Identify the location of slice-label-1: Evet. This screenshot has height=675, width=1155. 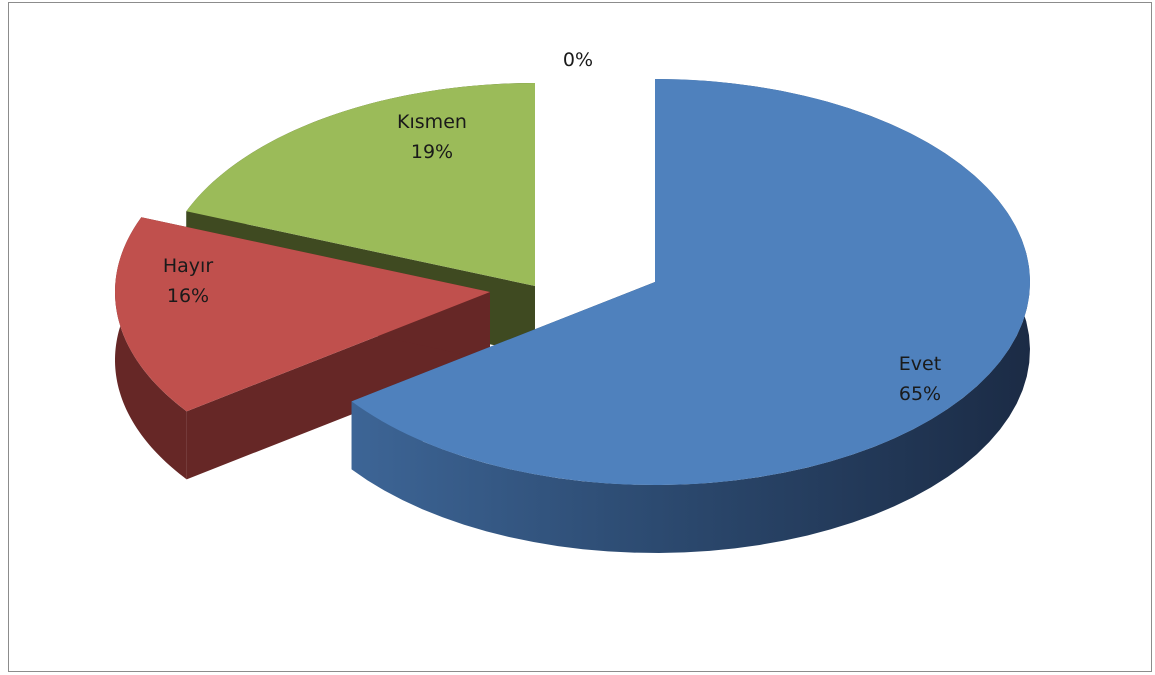
(920, 364).